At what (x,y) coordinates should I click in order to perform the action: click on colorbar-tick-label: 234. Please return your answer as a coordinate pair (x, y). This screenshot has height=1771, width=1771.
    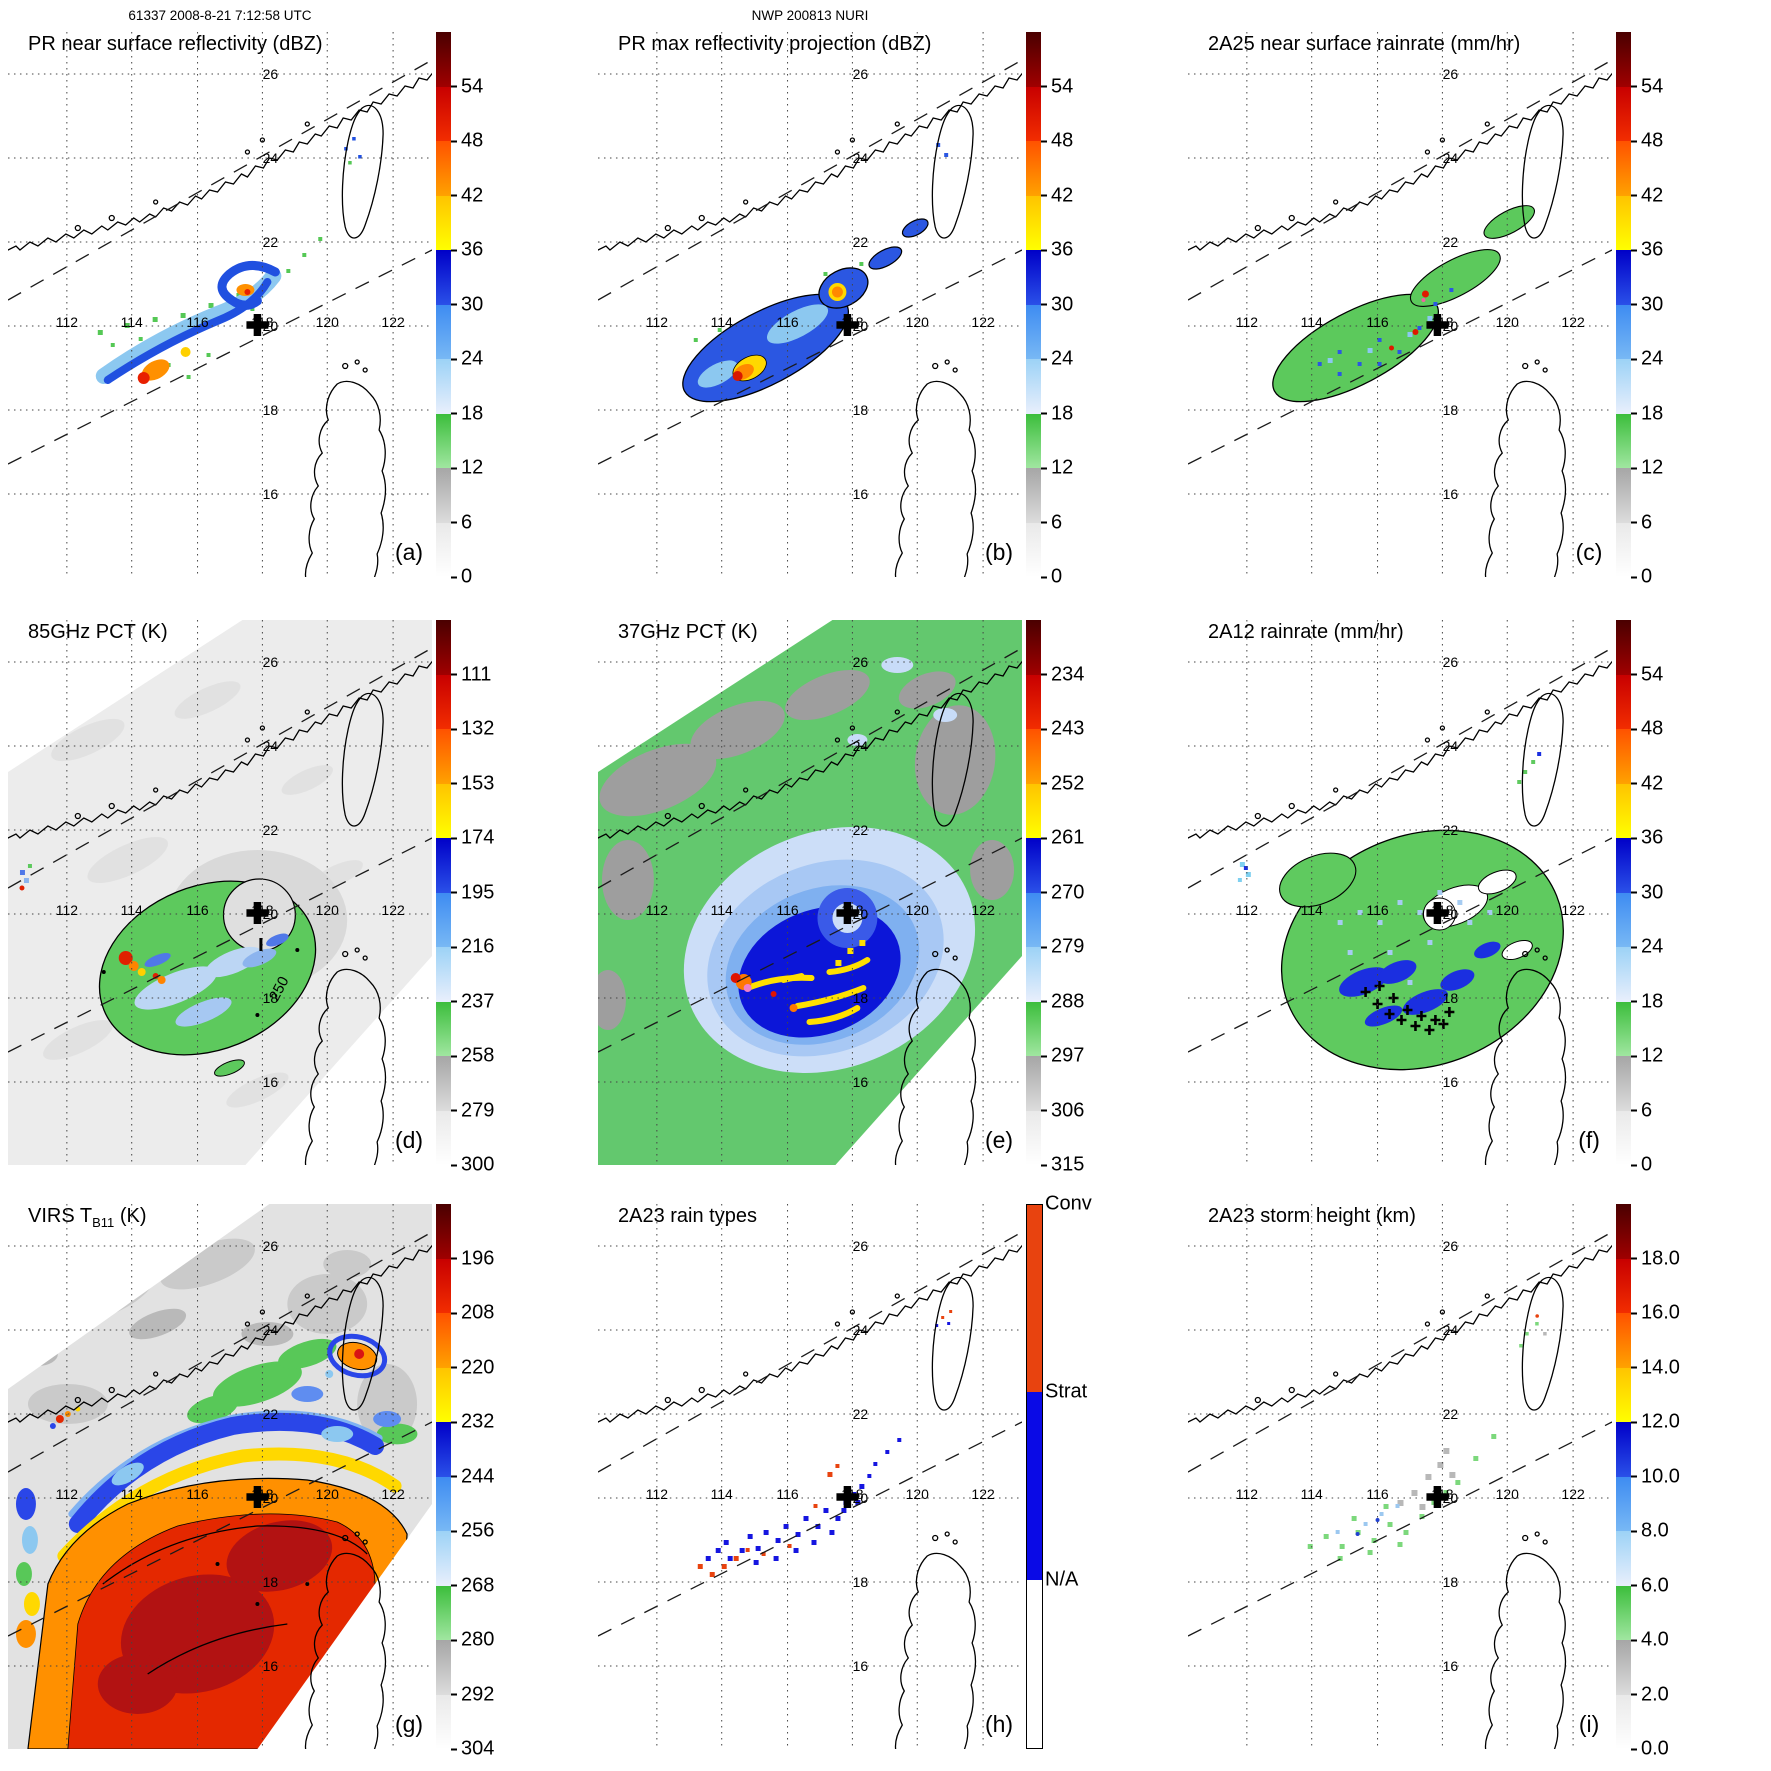
    Looking at the image, I should click on (1062, 674).